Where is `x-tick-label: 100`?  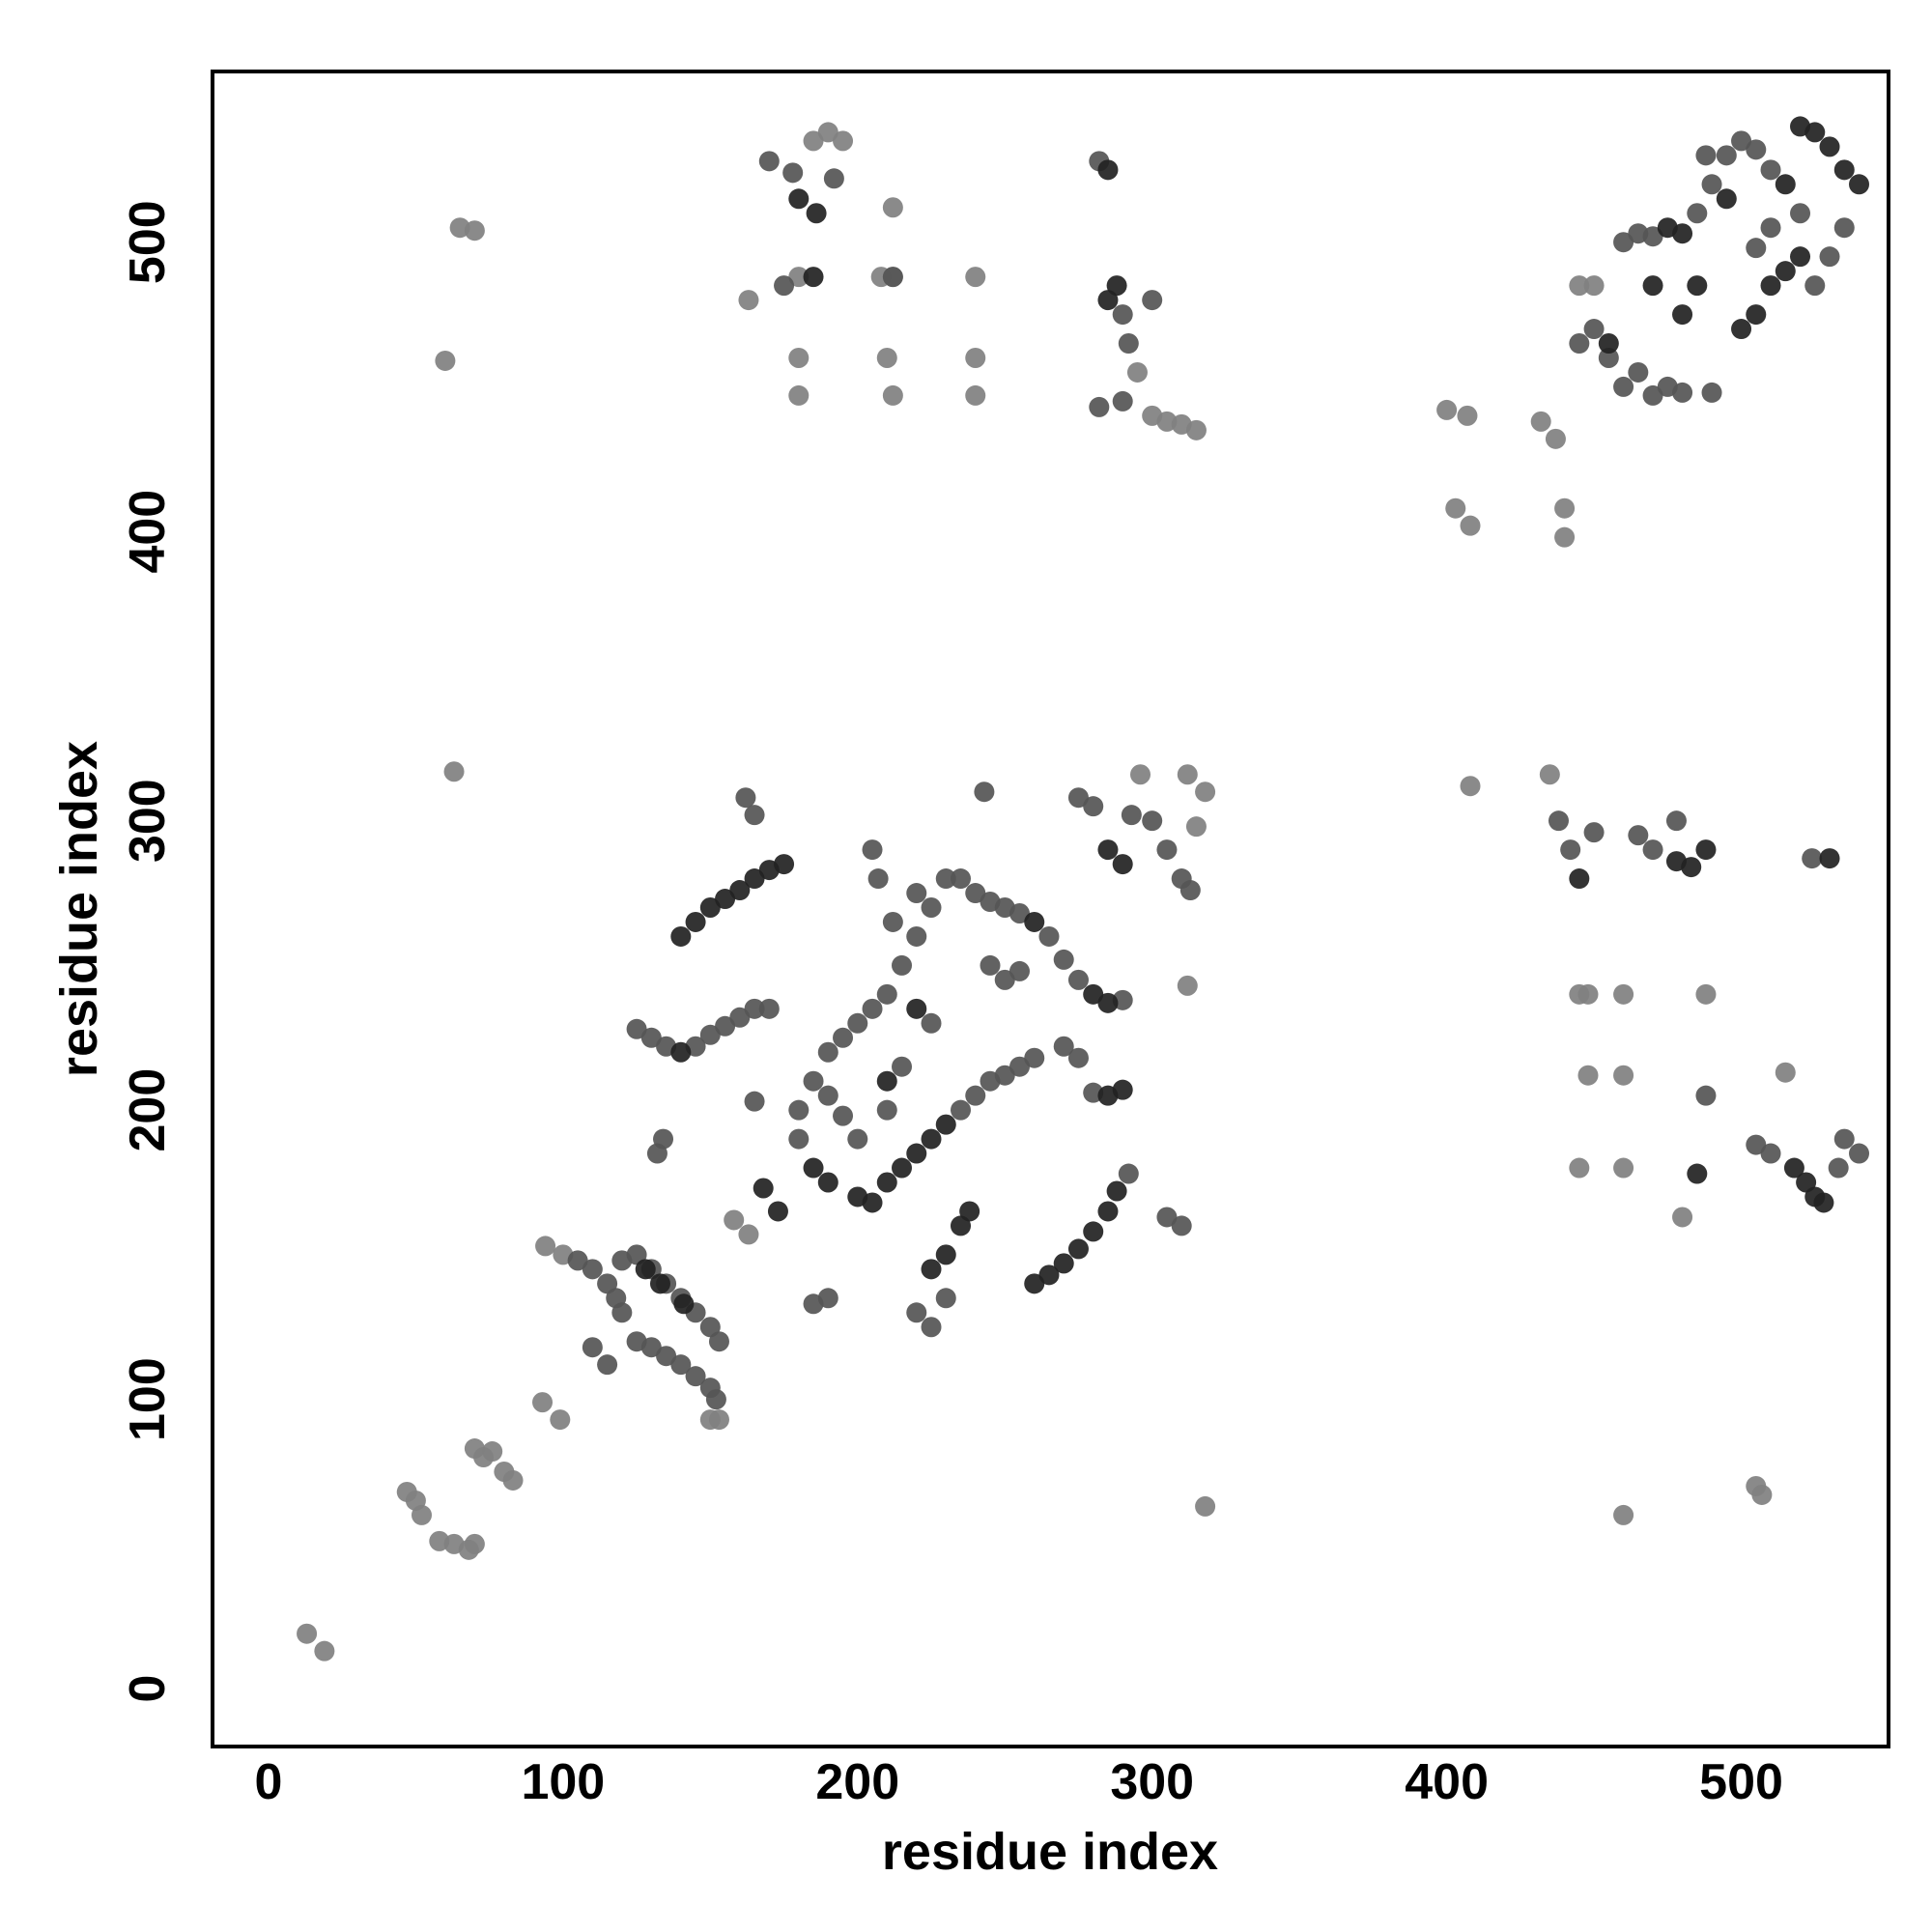 x-tick-label: 100 is located at coordinates (563, 1782).